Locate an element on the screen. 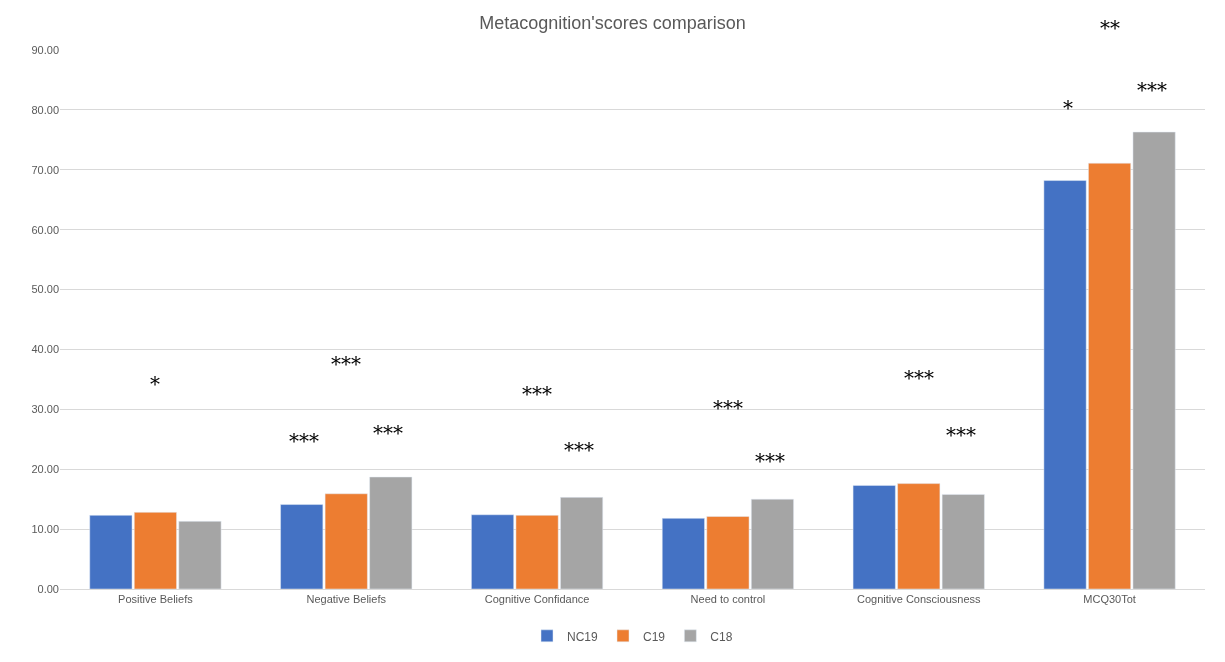 The height and width of the screenshot is (662, 1225). y-tick-label: 60.00 is located at coordinates (45, 229).